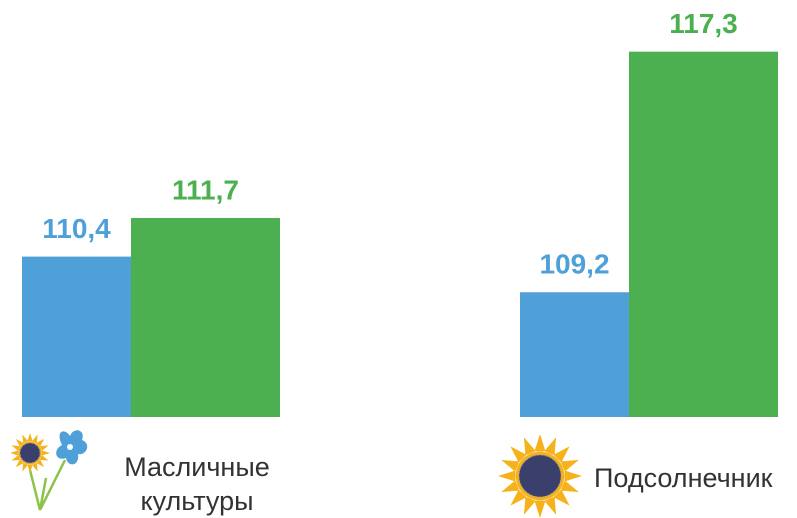  I want to click on value-label: 117,3, so click(703, 23).